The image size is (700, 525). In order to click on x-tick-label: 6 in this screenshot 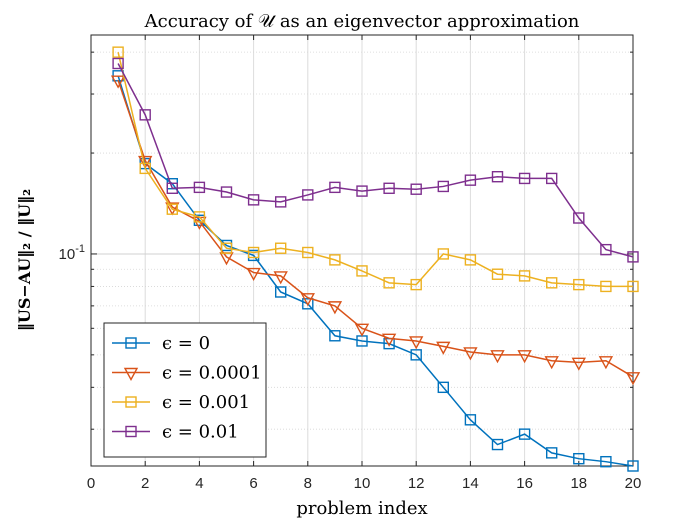, I will do `click(253, 483)`.